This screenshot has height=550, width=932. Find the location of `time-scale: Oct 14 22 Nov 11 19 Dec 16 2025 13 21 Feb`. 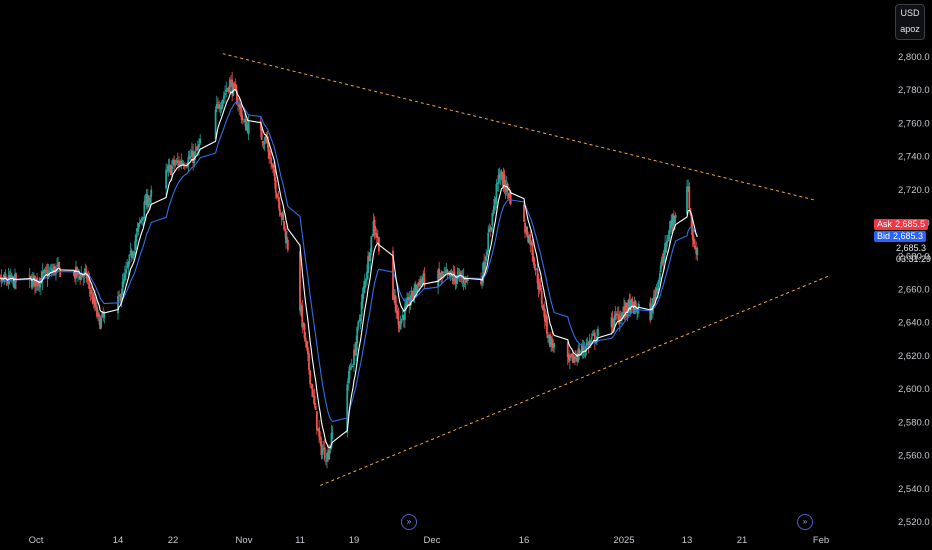

time-scale: Oct 14 22 Nov 11 19 Dec 16 2025 13 21 Feb is located at coordinates (429, 540).